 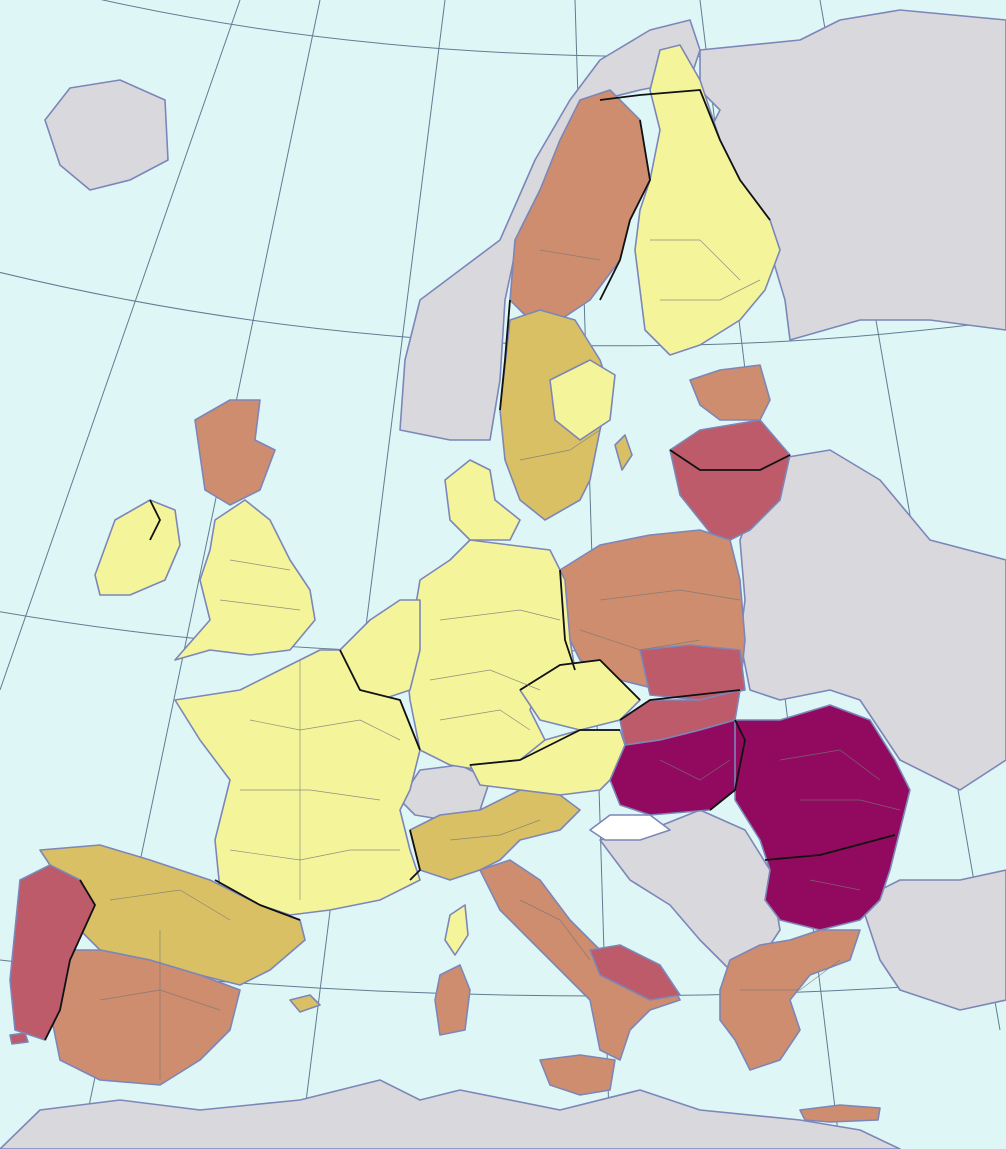 What do you see at coordinates (623, 452) in the screenshot?
I see `region-gotland` at bounding box center [623, 452].